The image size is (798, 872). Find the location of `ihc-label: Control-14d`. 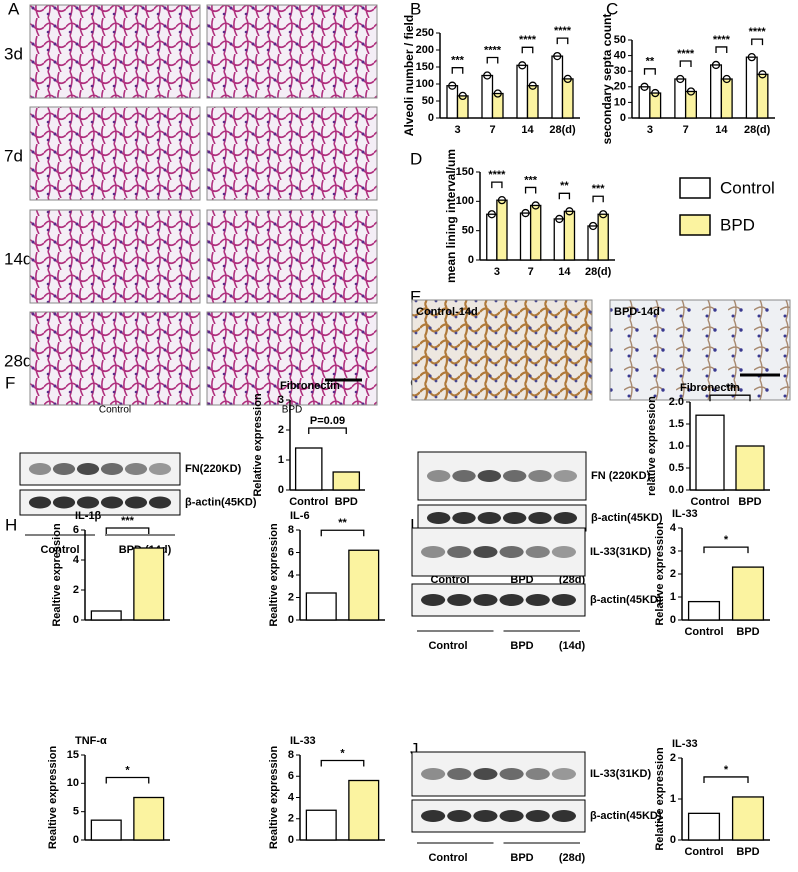

ihc-label: Control-14d is located at coordinates (447, 312).